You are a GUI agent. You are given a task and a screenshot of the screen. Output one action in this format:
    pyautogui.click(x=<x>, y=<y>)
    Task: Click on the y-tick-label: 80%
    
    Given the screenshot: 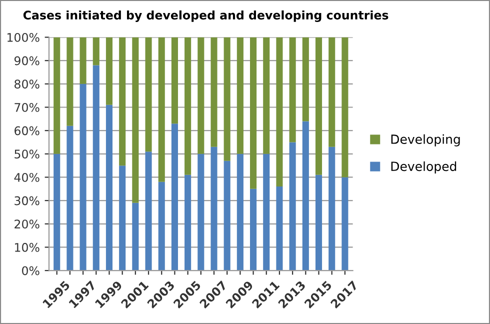 What is the action you would take?
    pyautogui.click(x=27, y=84)
    